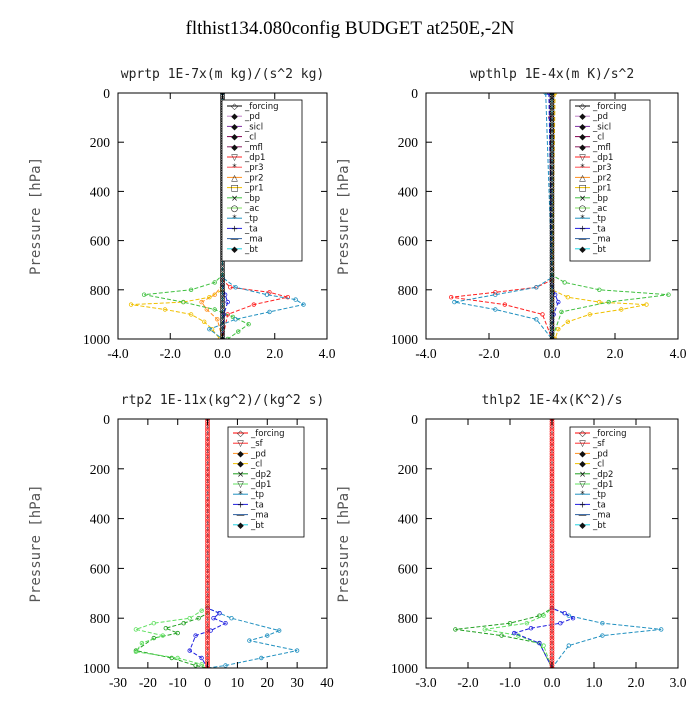 The image size is (700, 705). Describe the element at coordinates (223, 74) in the screenshot. I see `panel-title: wprtp 1E-7x(m kg)/(s^2 kg)` at that location.